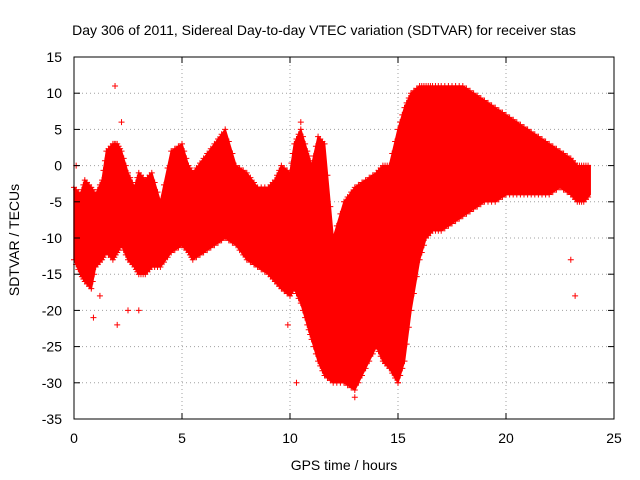  I want to click on y-tick-label: 15, so click(54, 57).